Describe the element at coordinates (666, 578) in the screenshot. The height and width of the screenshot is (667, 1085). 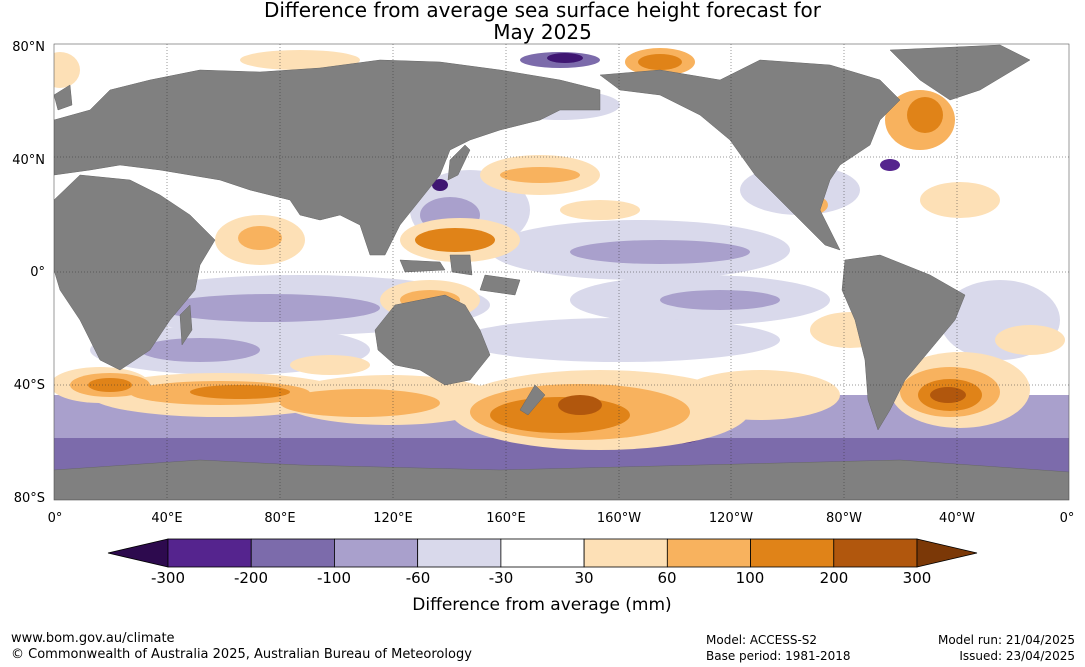
I see `colorbar-tick: 60` at that location.